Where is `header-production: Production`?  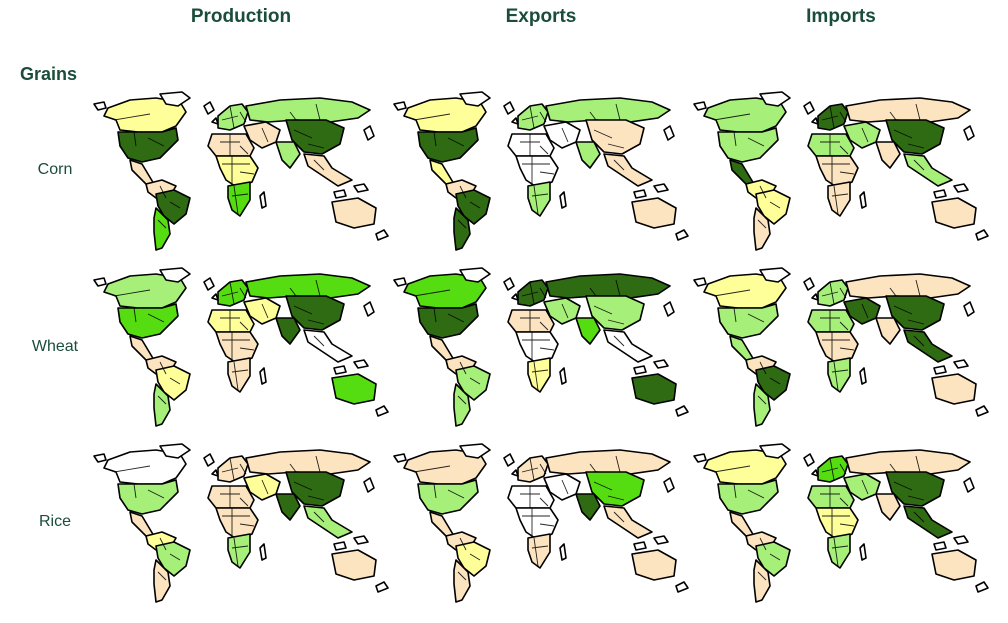 header-production: Production is located at coordinates (241, 16).